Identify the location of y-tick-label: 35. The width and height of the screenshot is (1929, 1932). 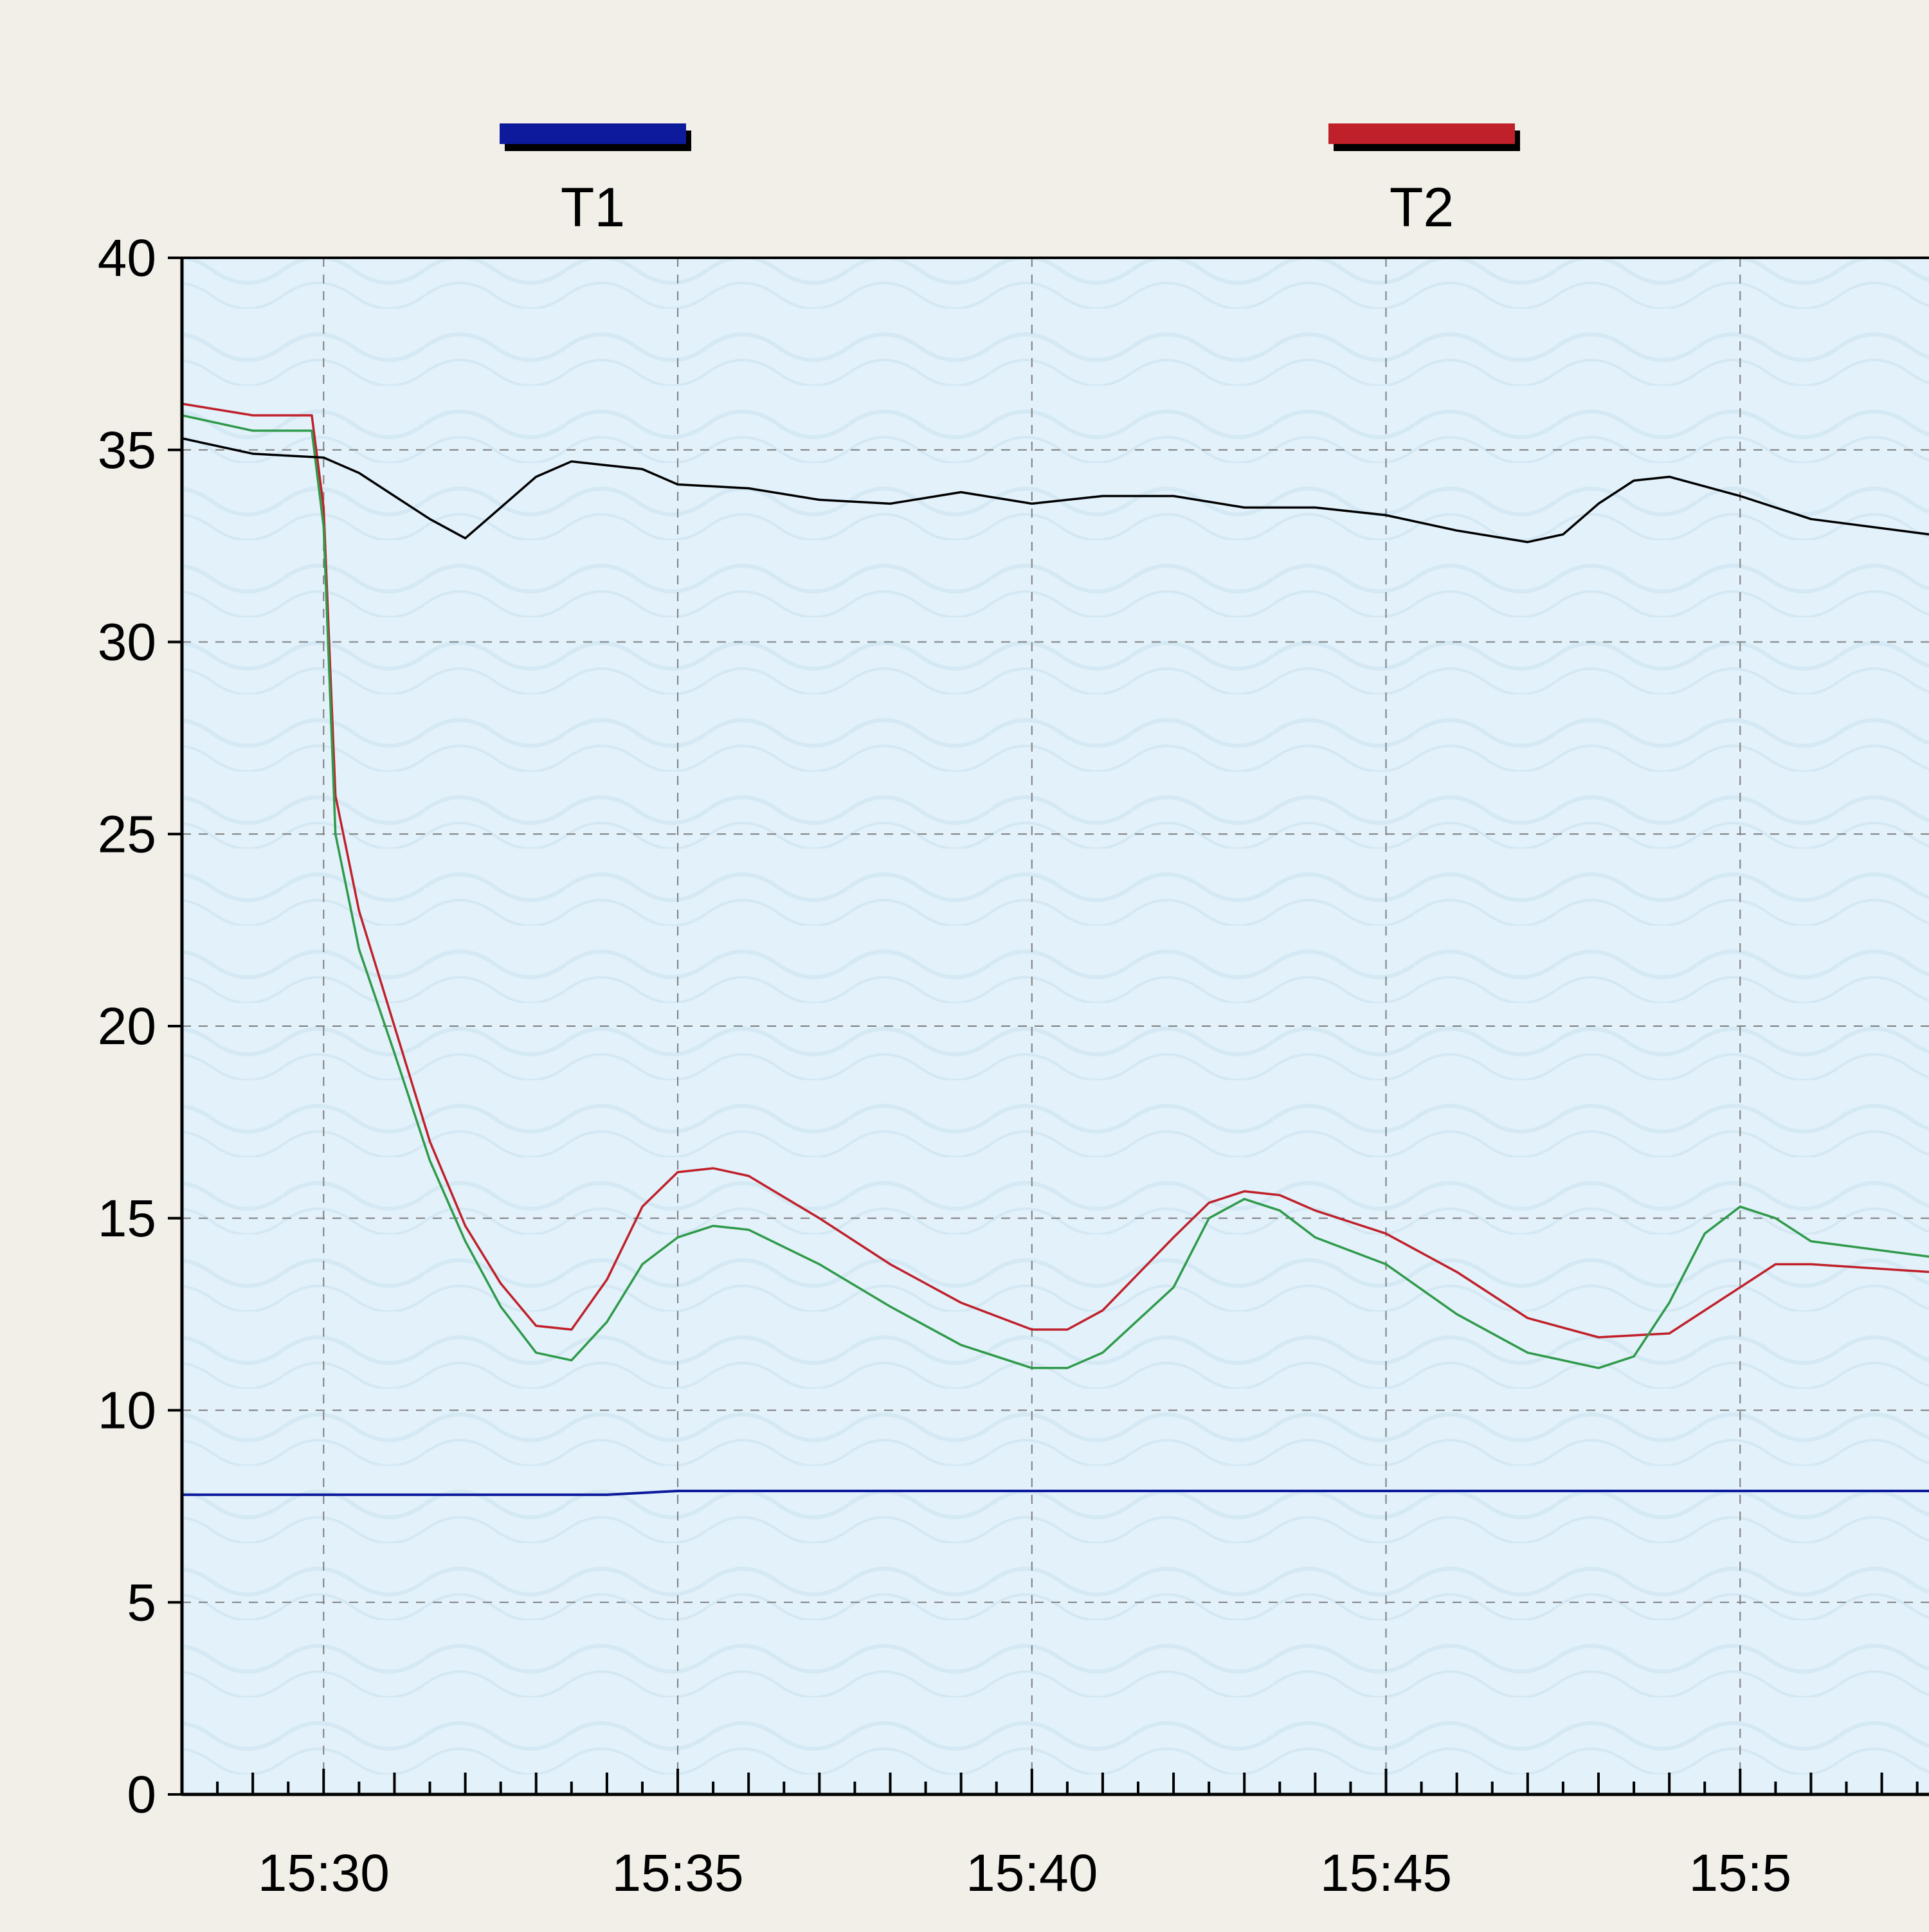
(127, 450).